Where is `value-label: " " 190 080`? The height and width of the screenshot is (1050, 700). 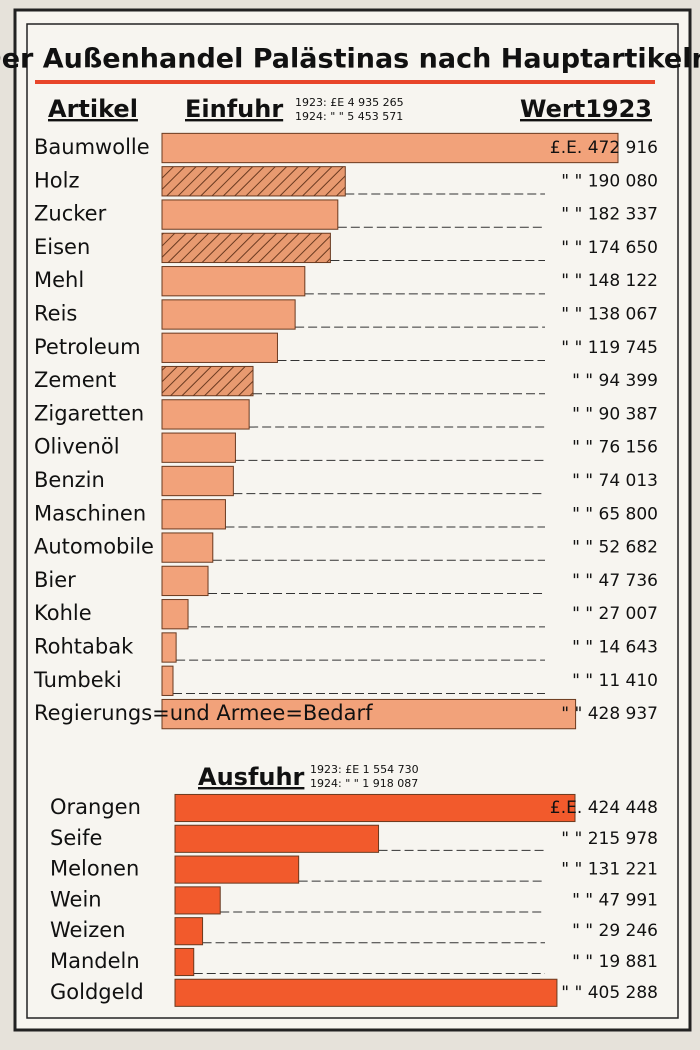
value-label: " " 190 080 is located at coordinates (609, 181).